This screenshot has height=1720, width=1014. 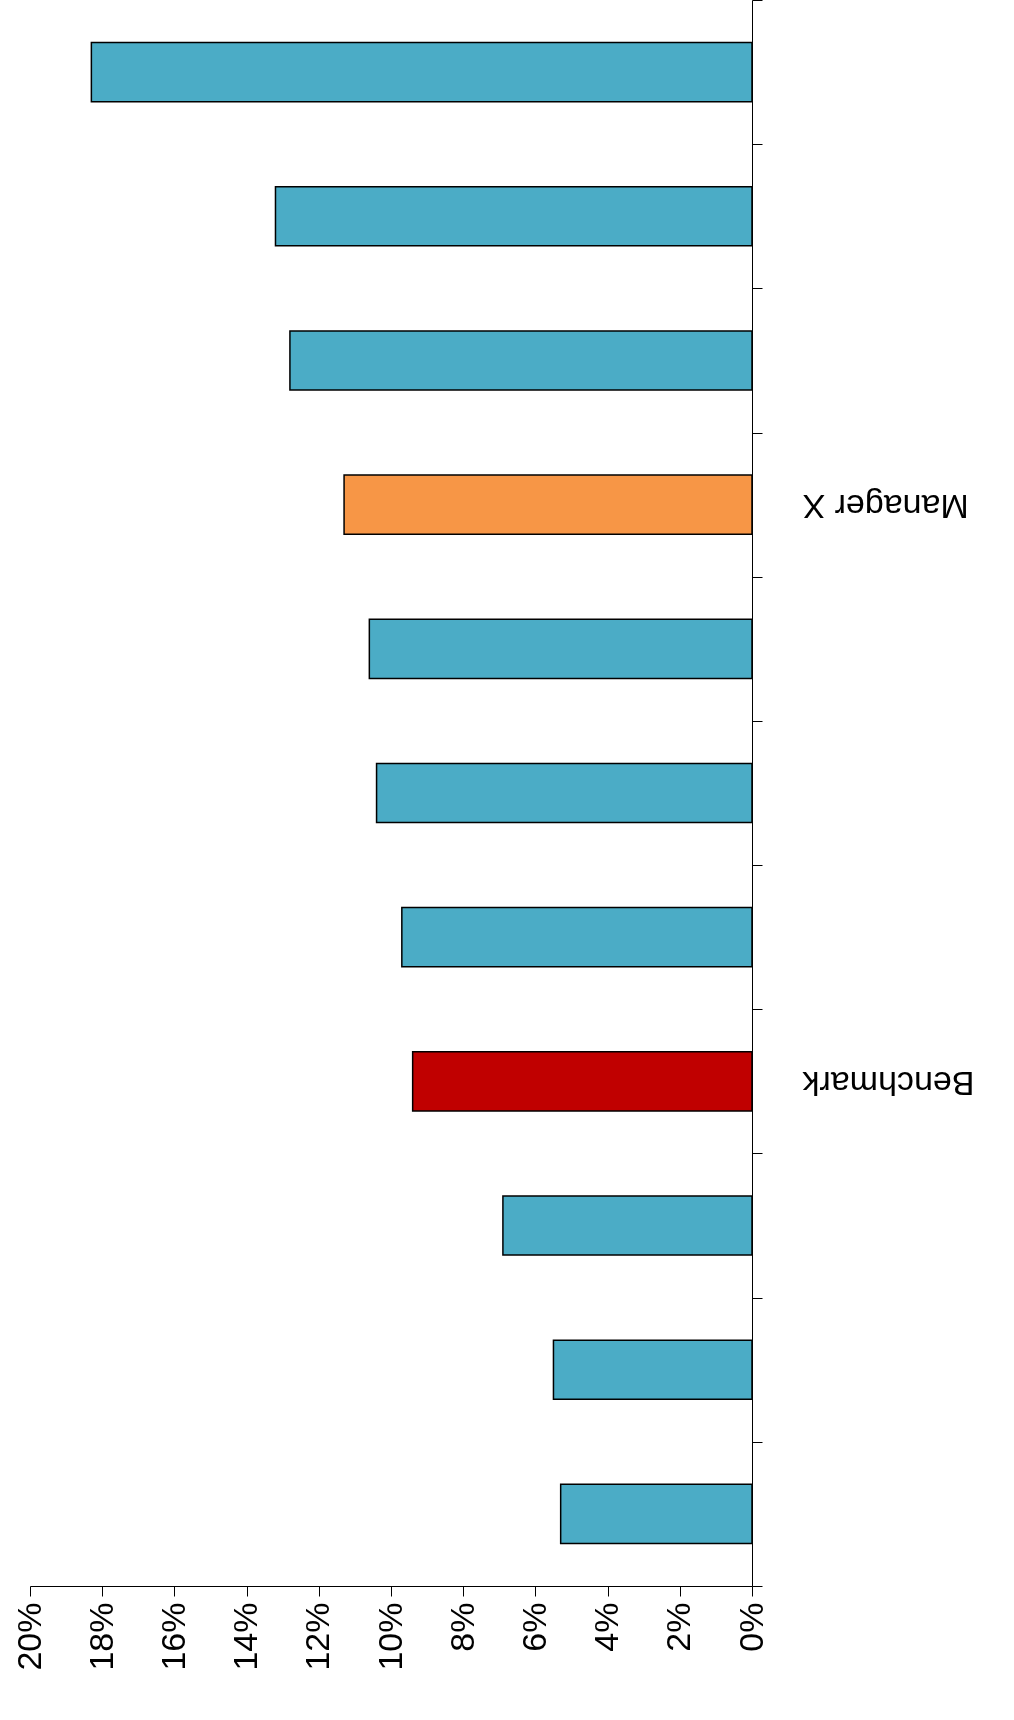 What do you see at coordinates (28, 1636) in the screenshot?
I see `x-tick-label: 20%` at bounding box center [28, 1636].